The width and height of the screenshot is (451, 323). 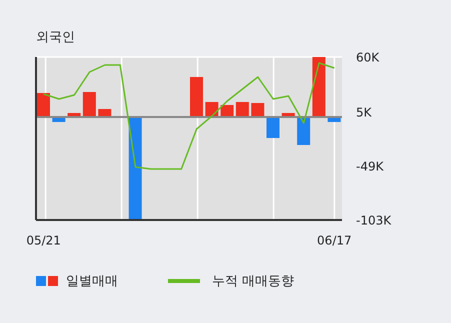 I want to click on y-tick-label: 60K, so click(x=368, y=57).